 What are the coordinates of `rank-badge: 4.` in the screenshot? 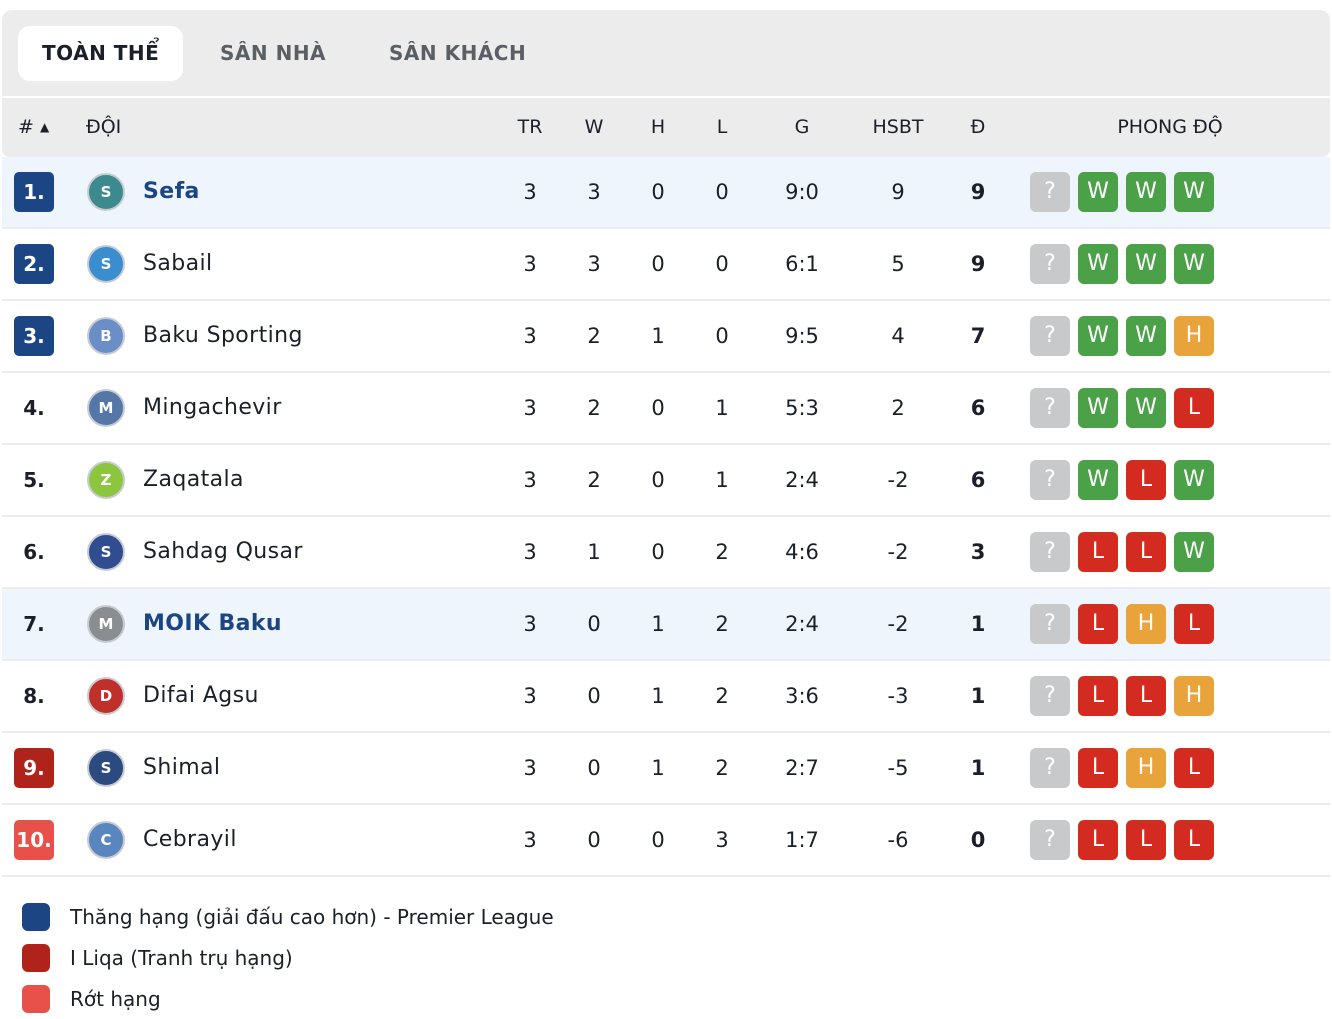 It's located at (34, 408).